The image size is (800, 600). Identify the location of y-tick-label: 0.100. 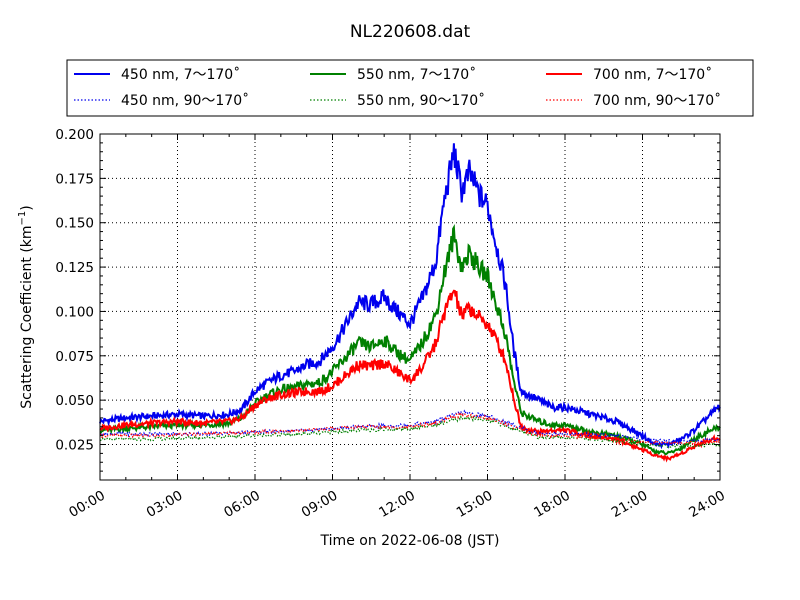
(74, 312).